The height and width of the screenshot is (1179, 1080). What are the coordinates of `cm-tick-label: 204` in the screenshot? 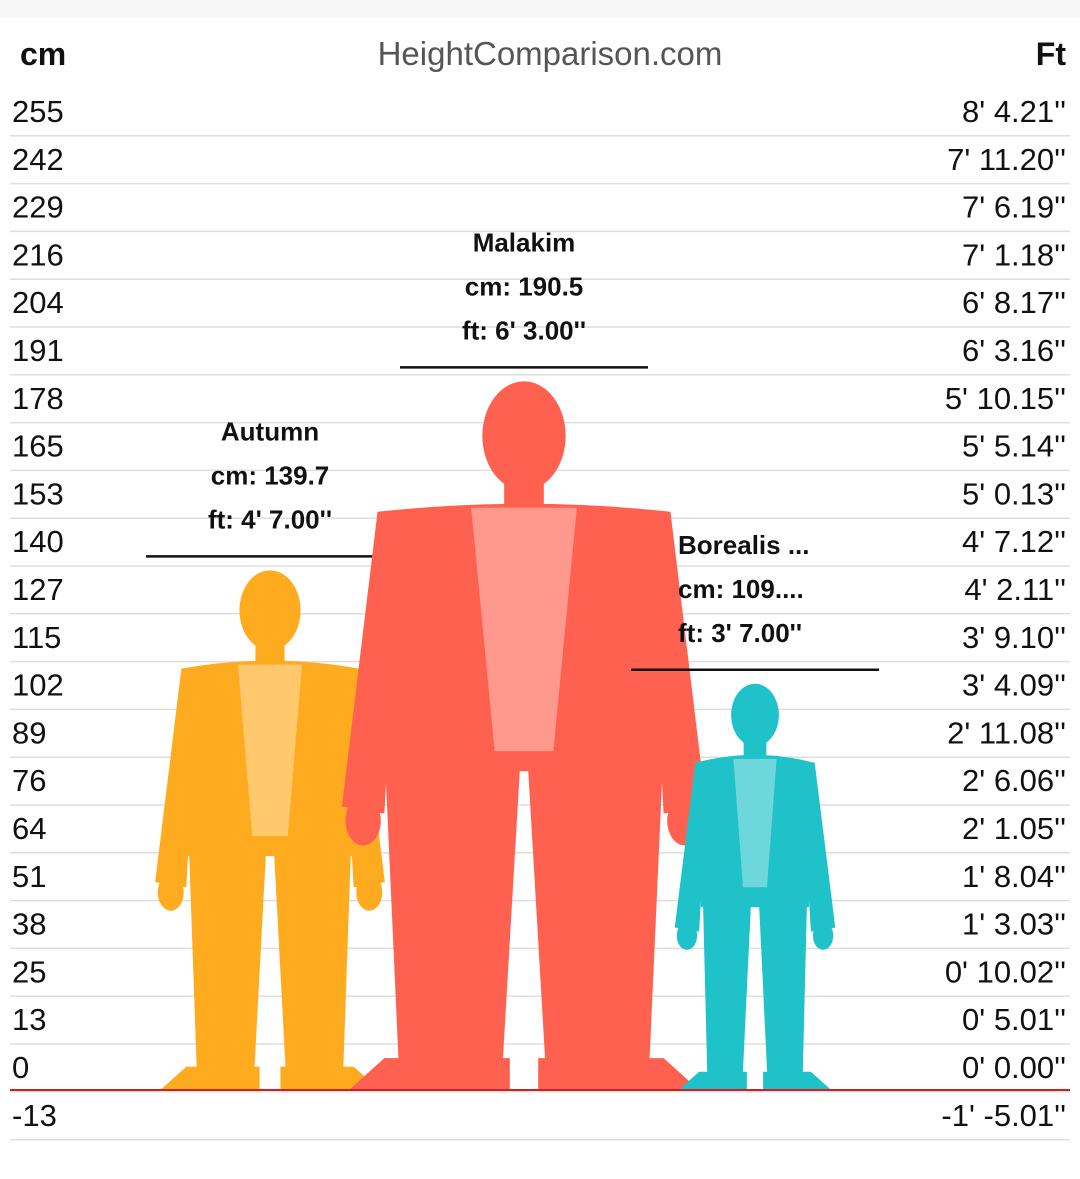 It's located at (38, 302).